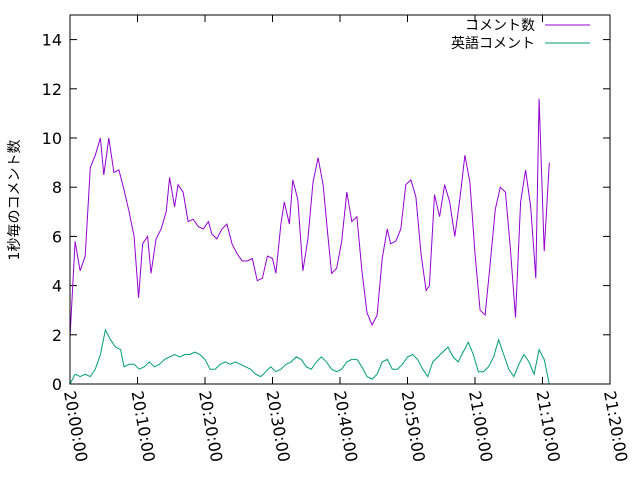  Describe the element at coordinates (278, 426) in the screenshot. I see `x-tick-label: 20:30:00` at that location.